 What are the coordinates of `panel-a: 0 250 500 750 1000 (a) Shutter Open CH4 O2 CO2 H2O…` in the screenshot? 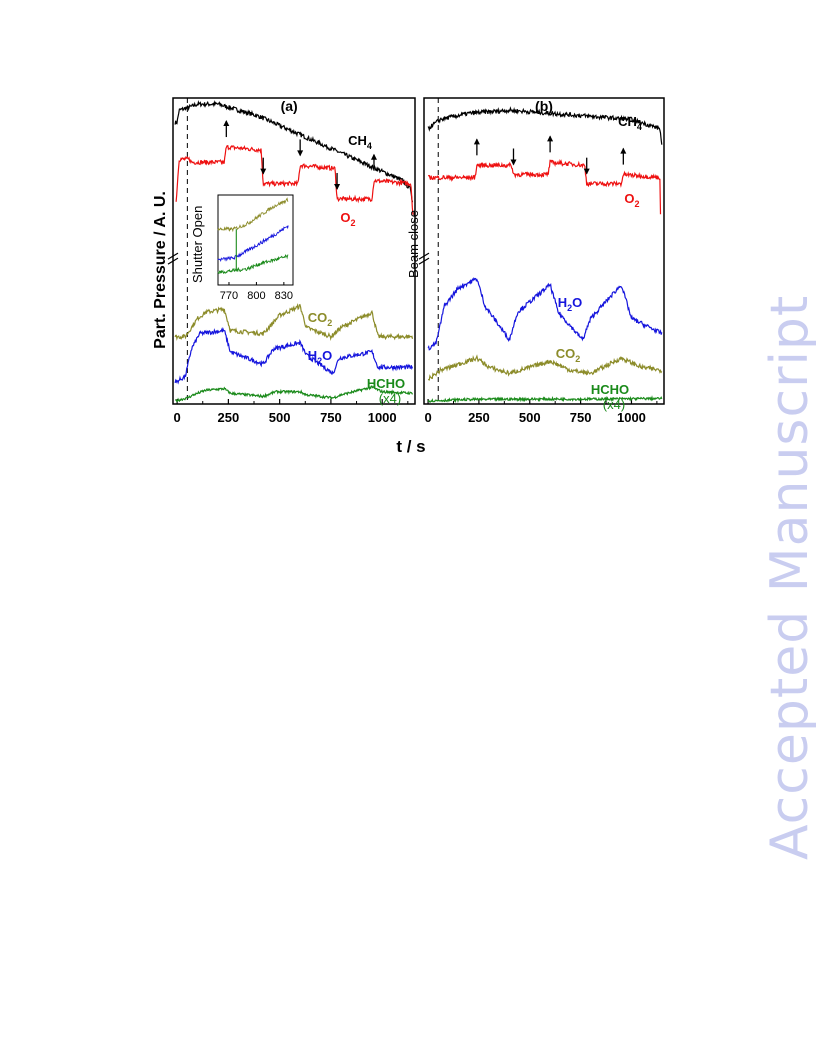 It's located at (291, 261).